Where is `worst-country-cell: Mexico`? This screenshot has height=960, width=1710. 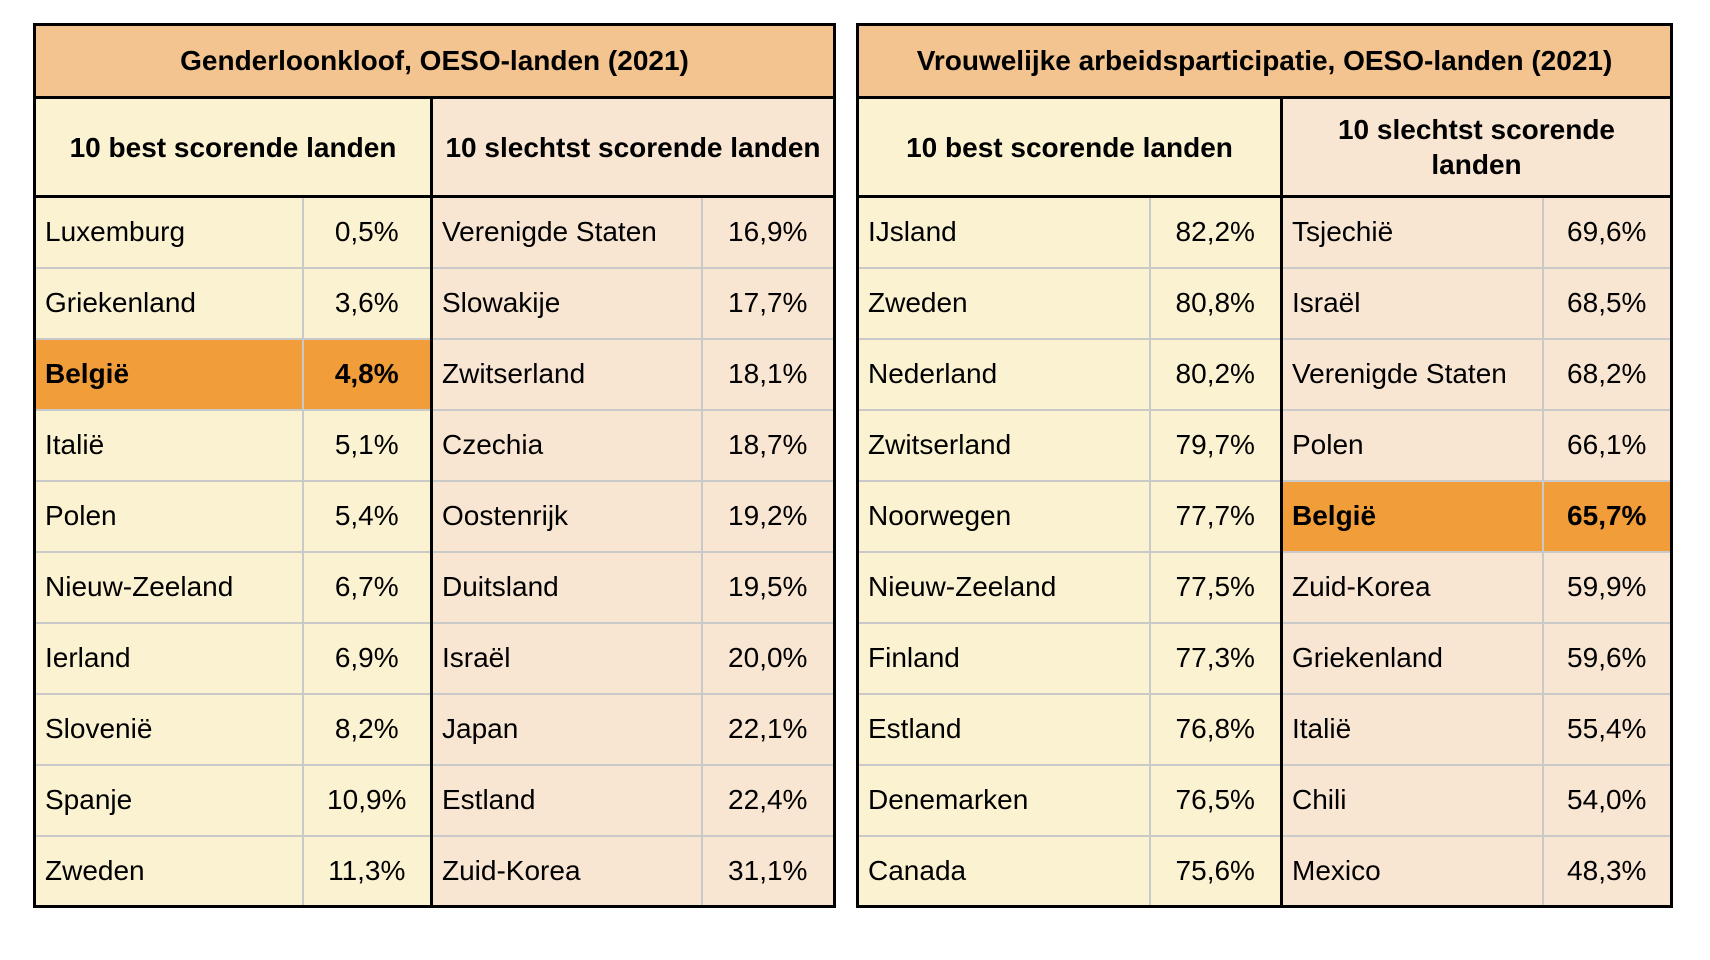 worst-country-cell: Mexico is located at coordinates (1412, 871).